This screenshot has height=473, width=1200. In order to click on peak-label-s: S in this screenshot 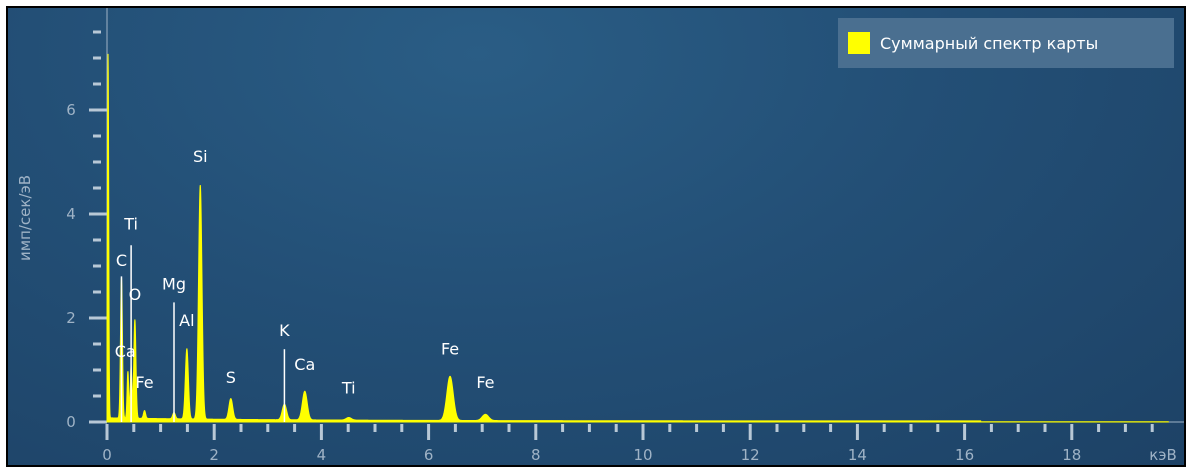, I will do `click(231, 377)`.